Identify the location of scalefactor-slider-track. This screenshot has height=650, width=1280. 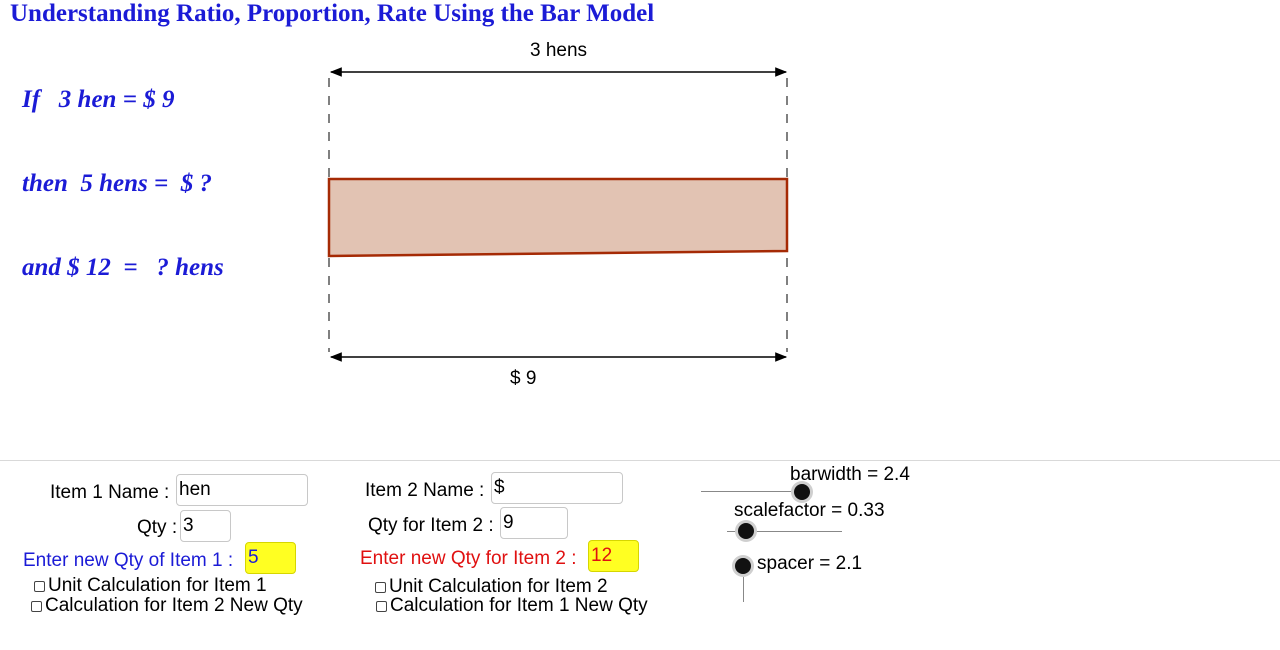
(784, 531).